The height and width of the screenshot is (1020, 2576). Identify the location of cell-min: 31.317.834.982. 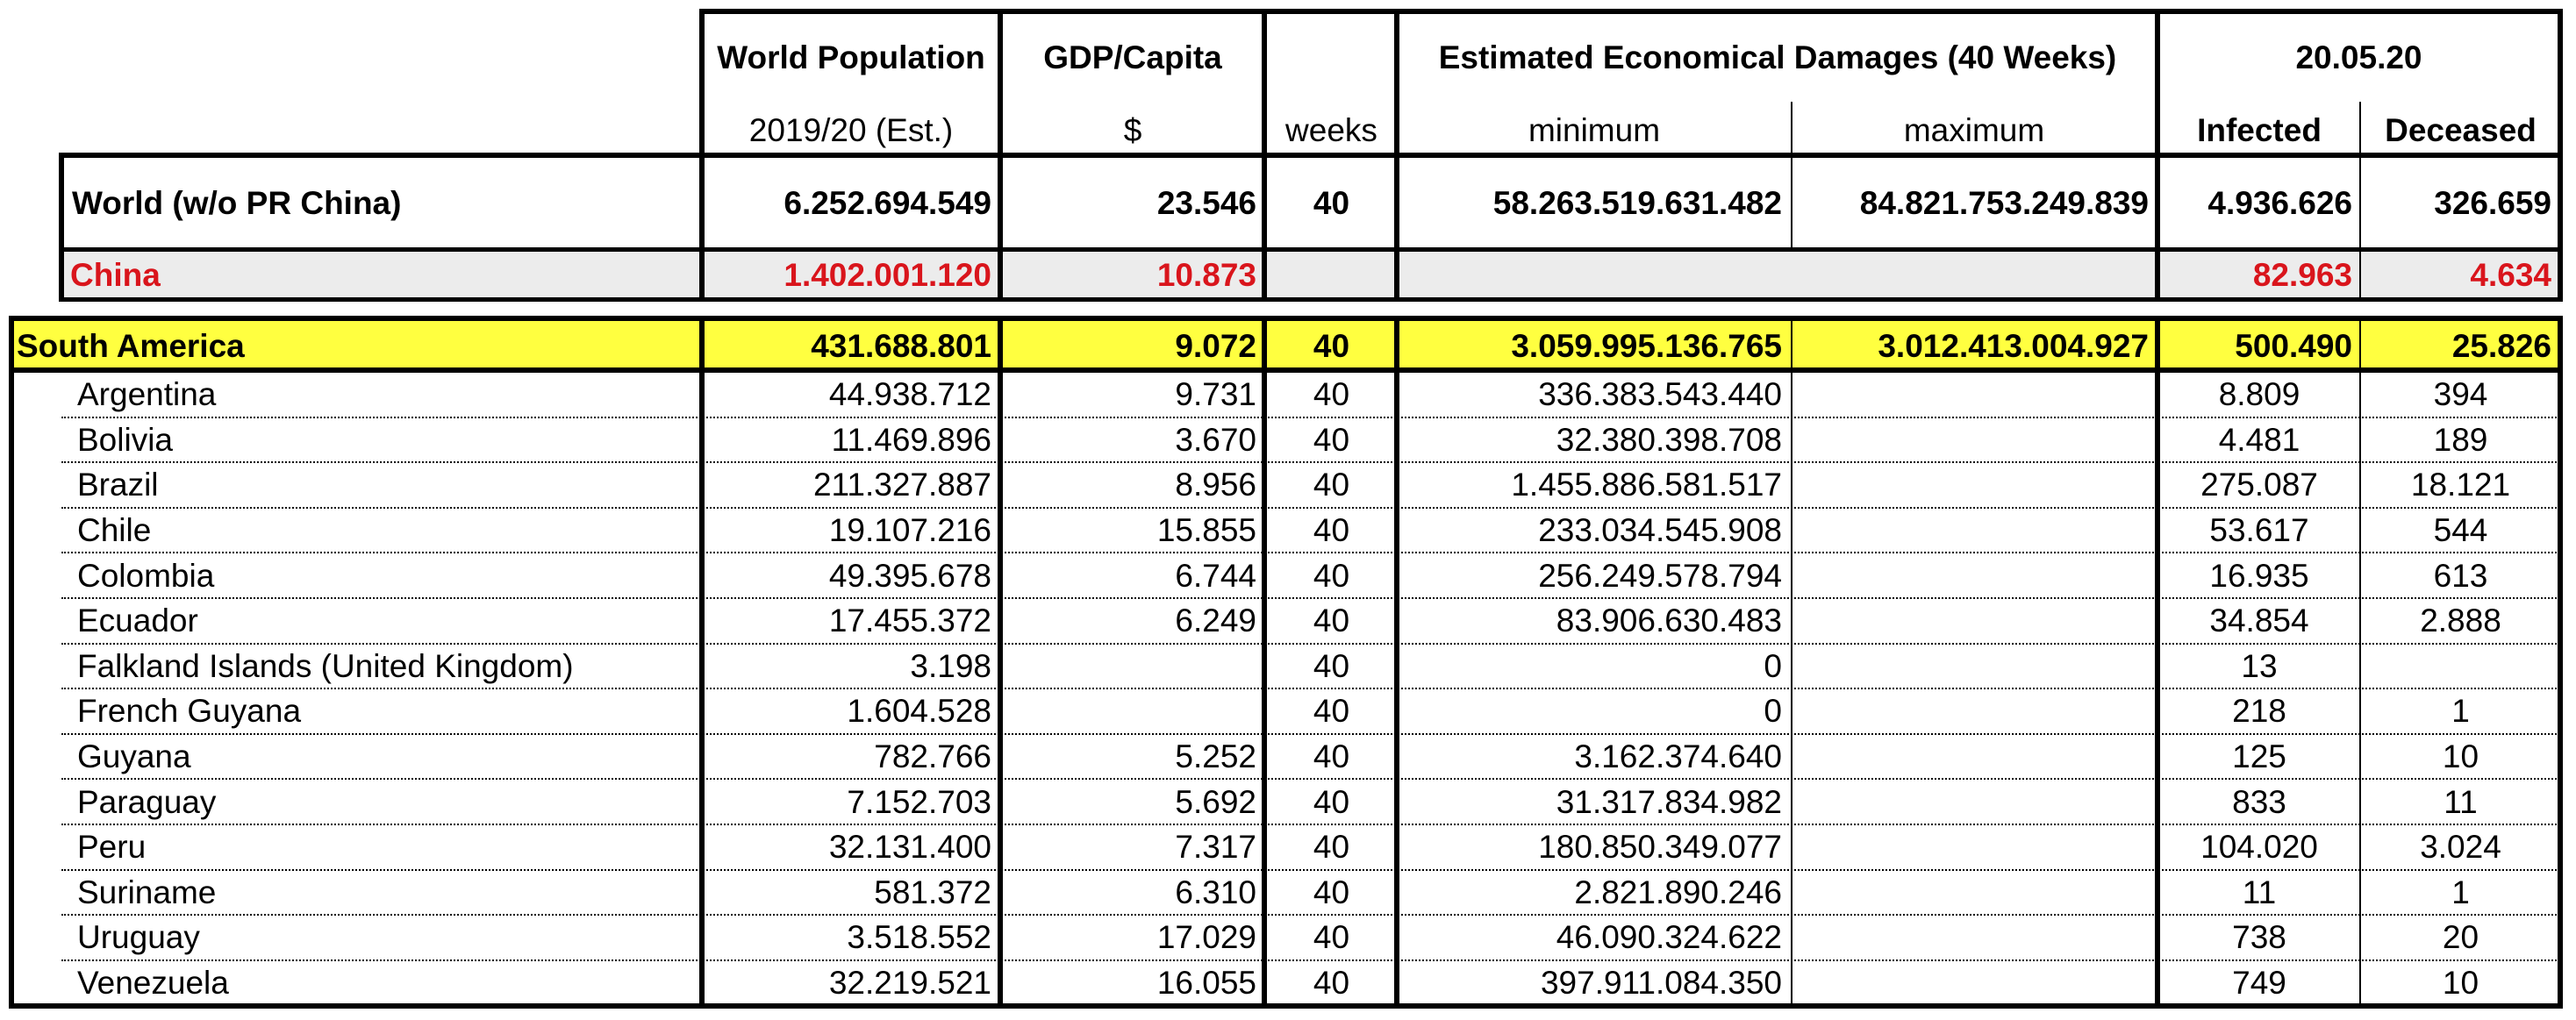
(1669, 801).